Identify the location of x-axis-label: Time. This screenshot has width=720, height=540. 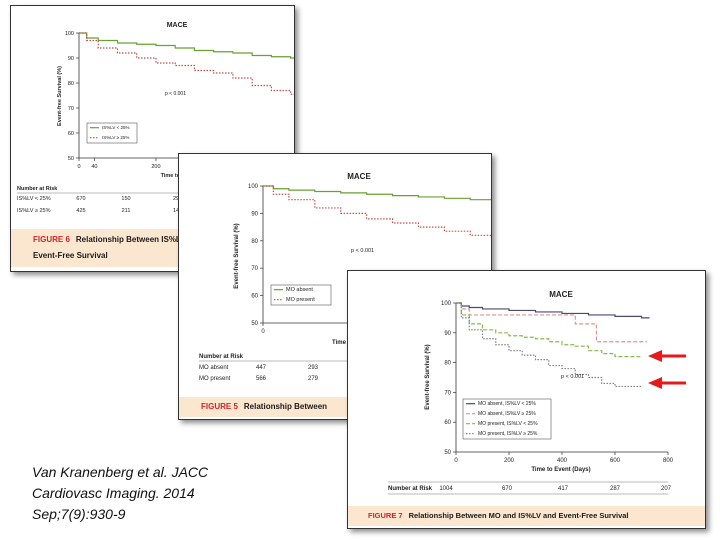
(339, 343).